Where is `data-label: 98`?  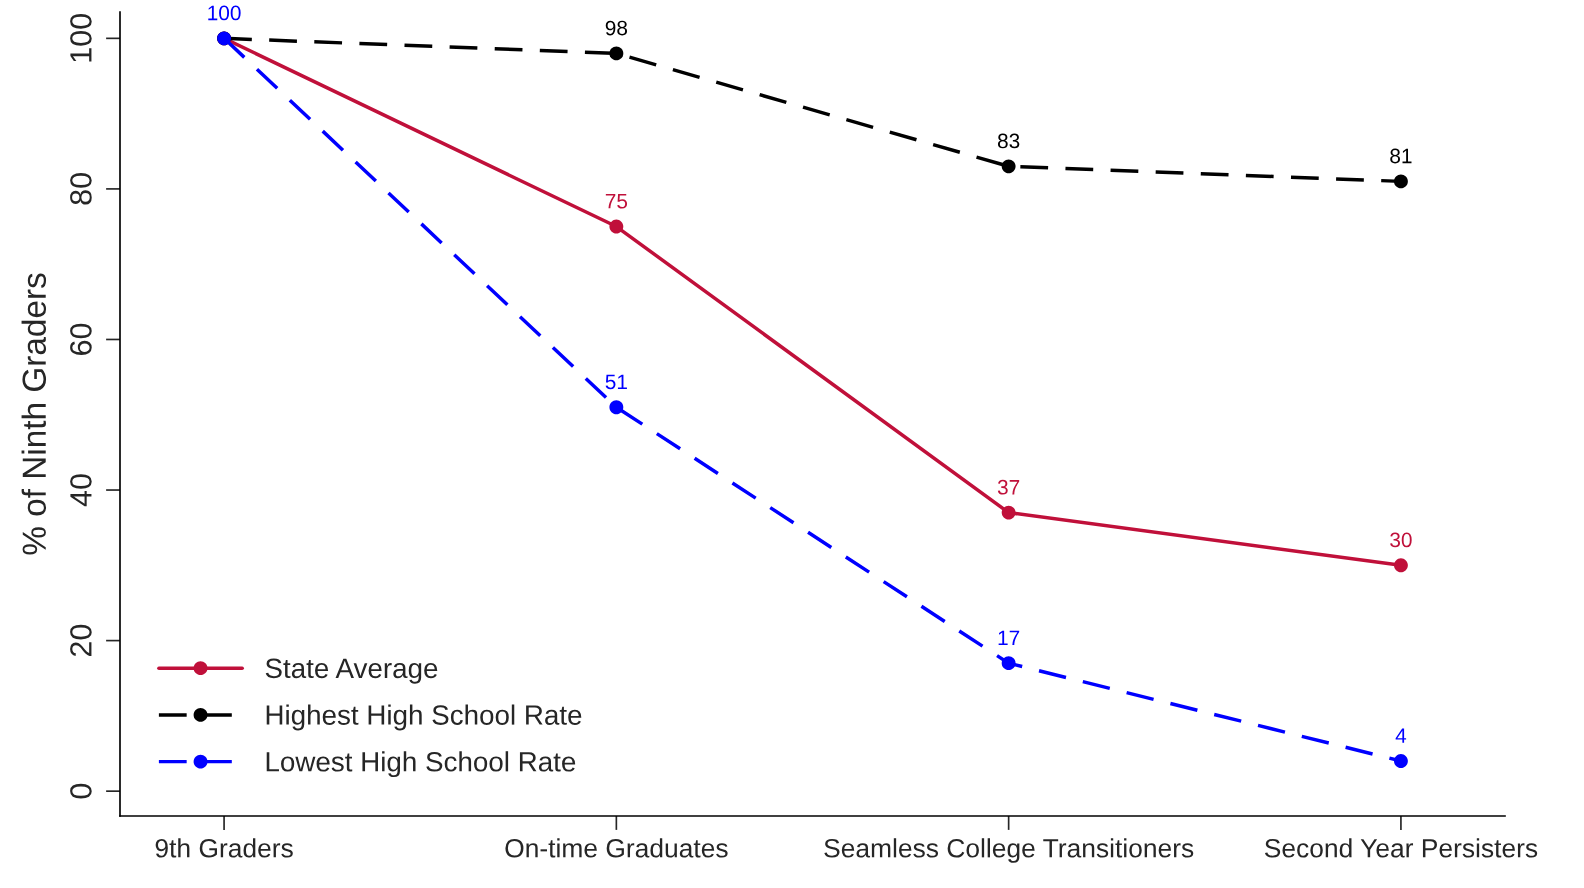
data-label: 98 is located at coordinates (616, 28).